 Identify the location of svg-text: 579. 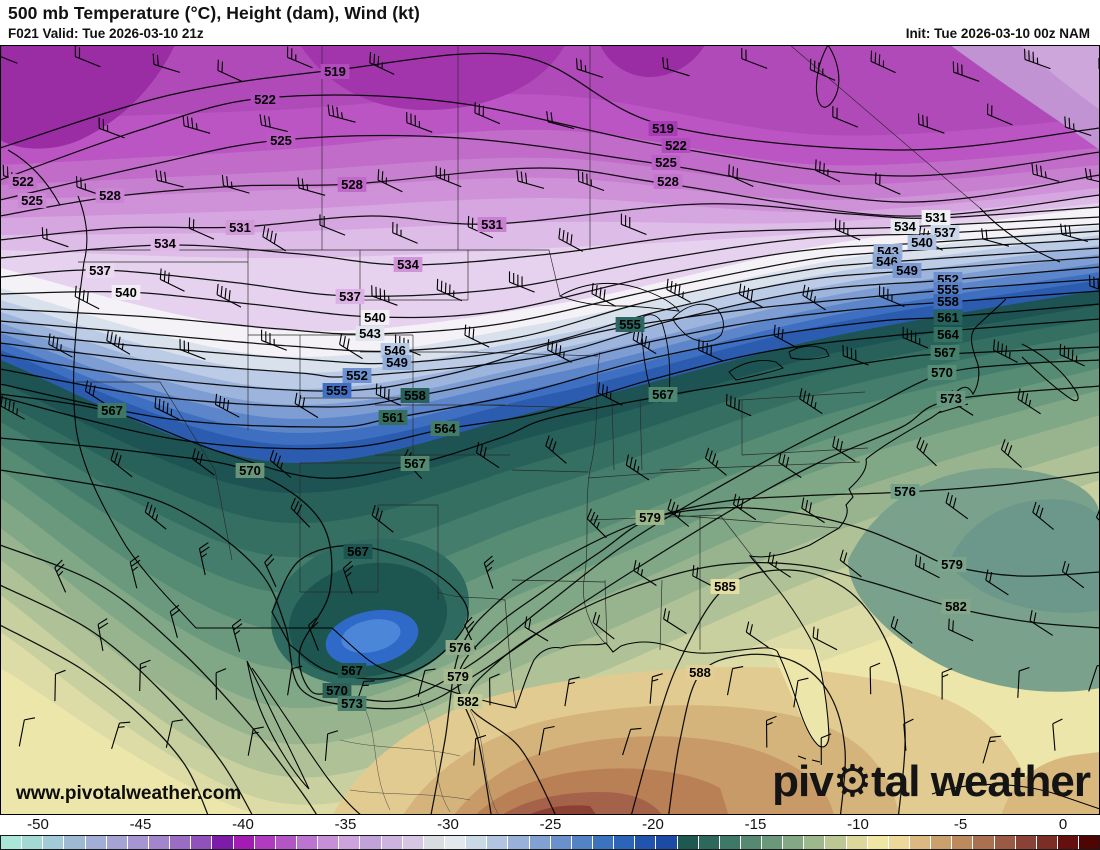
(952, 564).